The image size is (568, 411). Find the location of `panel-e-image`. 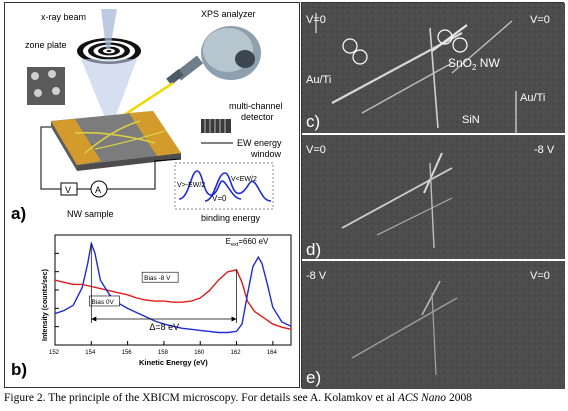

panel-e-image is located at coordinates (433, 325).